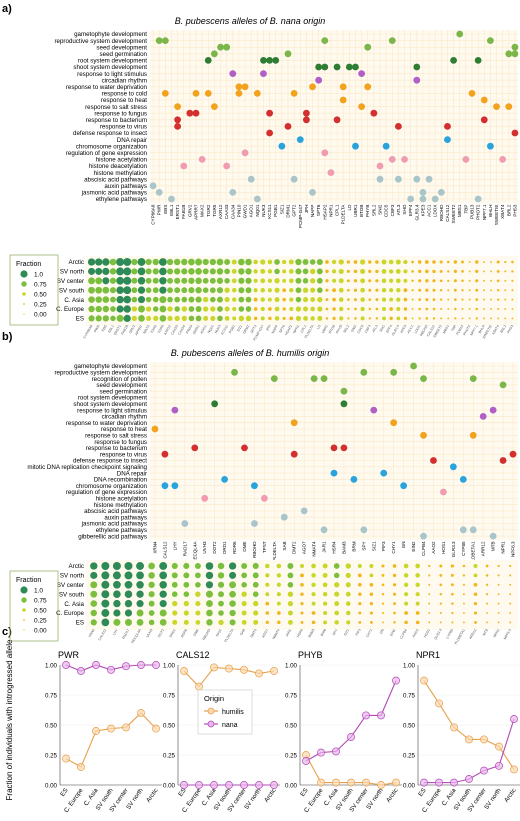  Describe the element at coordinates (443, 547) in the screenshot. I see `gene-label: HOS1` at that location.